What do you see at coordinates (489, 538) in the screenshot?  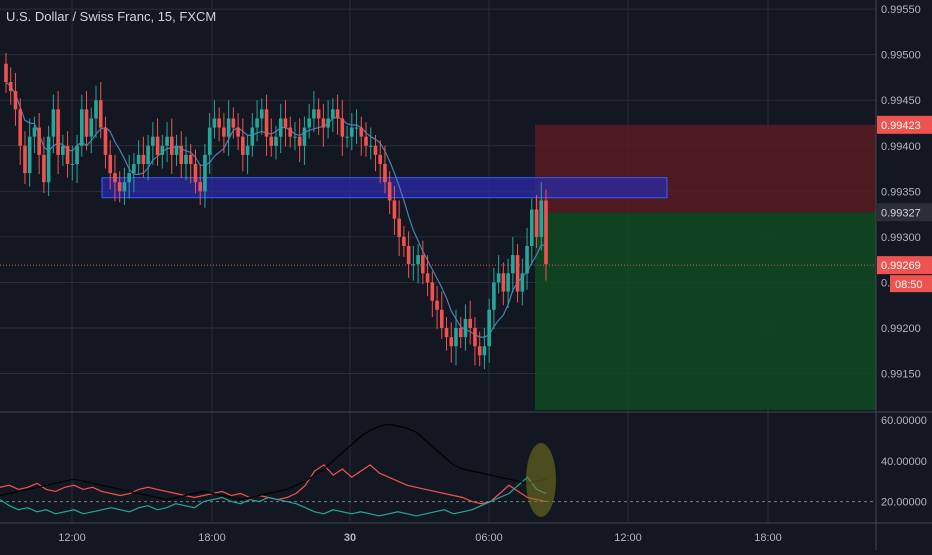 I see `x-tick-label: 06:00` at bounding box center [489, 538].